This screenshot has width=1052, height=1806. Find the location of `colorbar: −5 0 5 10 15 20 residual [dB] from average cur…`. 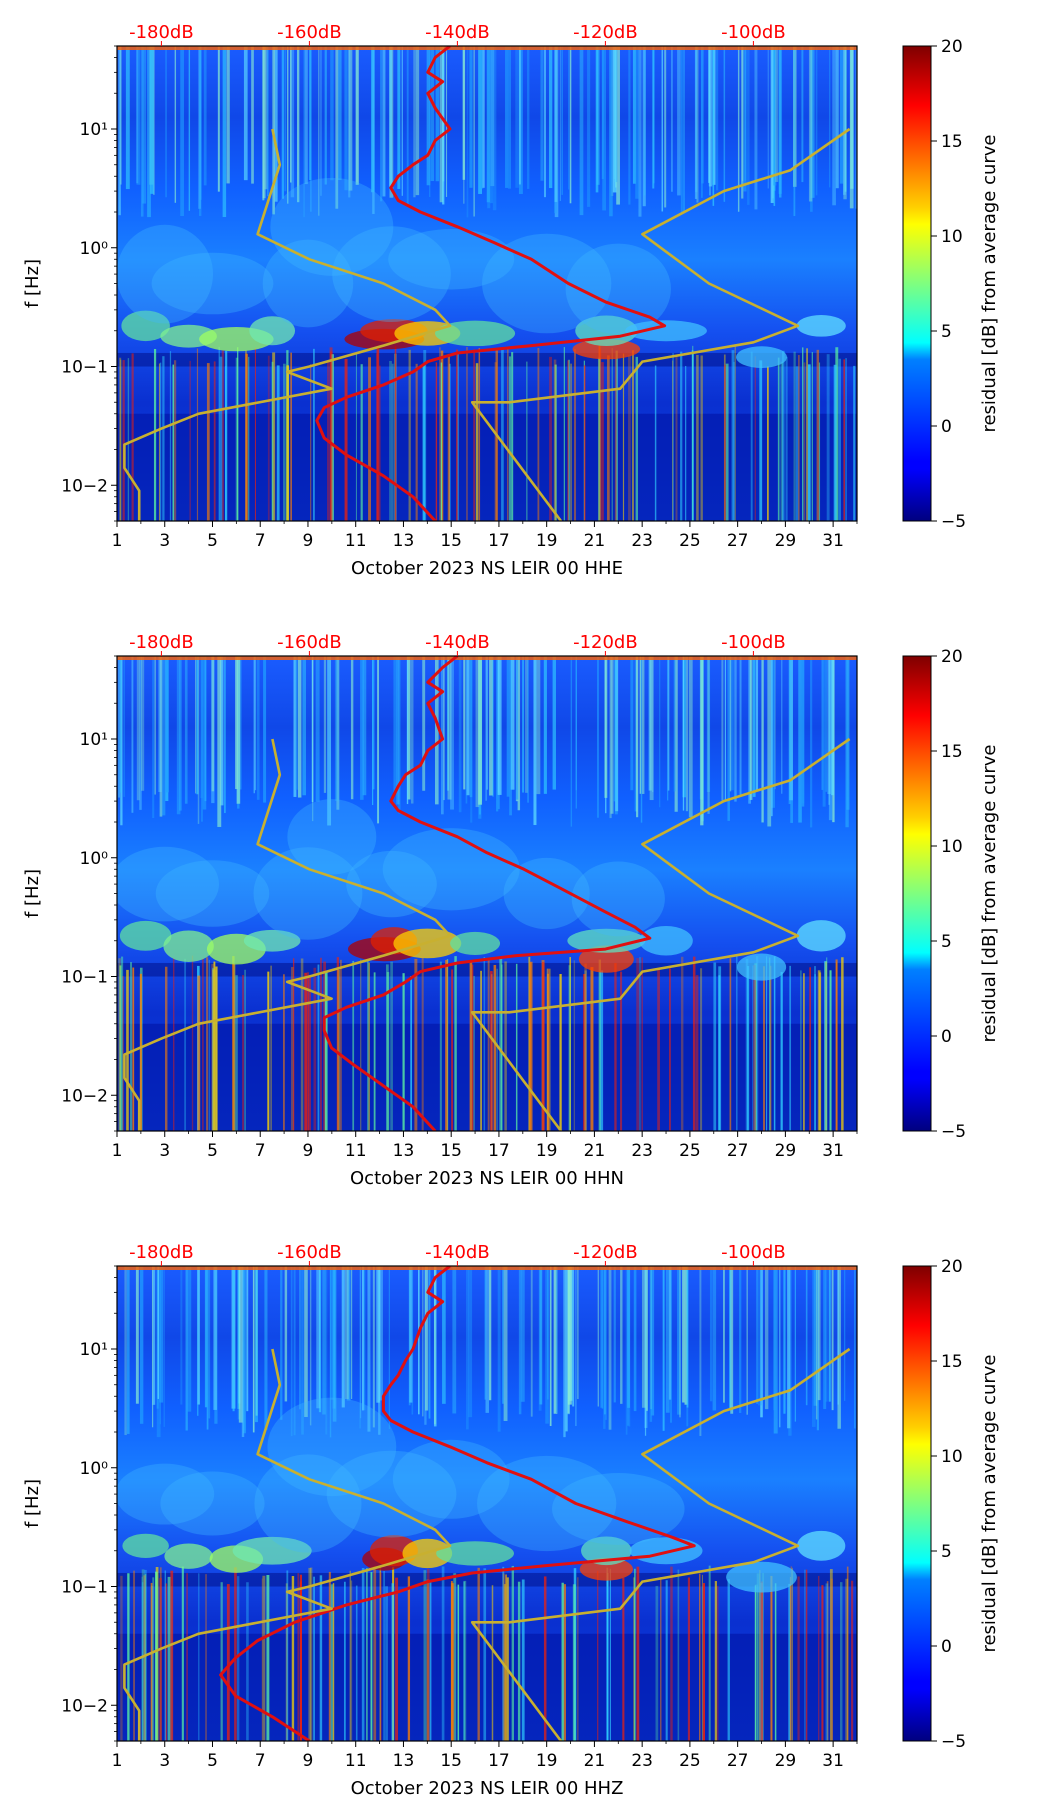

colorbar: −5 0 5 10 15 20 residual [dB] from average cur… is located at coordinates (951, 1504).